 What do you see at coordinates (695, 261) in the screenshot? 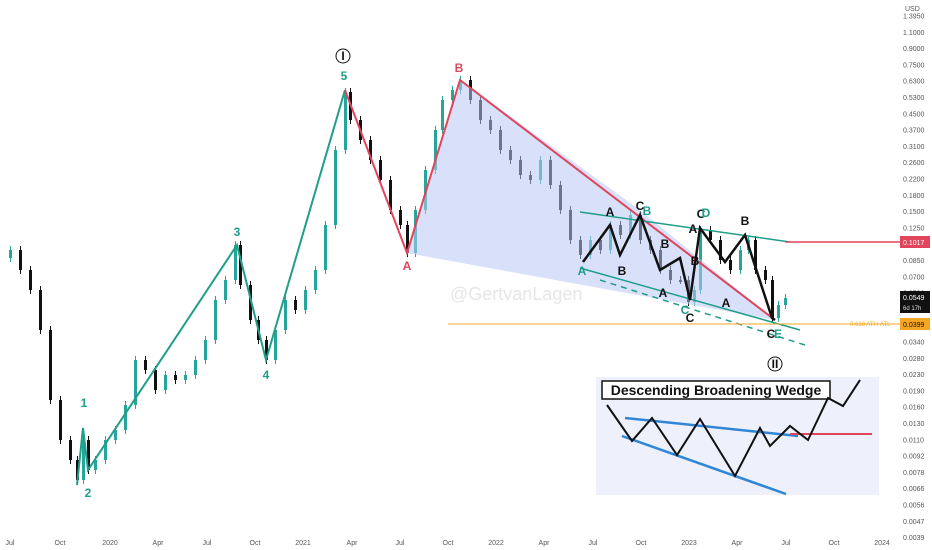
I see `struct-label-b3: B` at bounding box center [695, 261].